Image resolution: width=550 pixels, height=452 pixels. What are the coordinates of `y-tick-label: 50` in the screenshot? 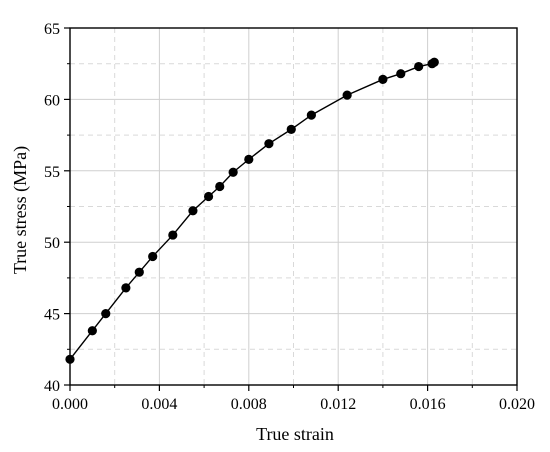 It's located at (52, 243).